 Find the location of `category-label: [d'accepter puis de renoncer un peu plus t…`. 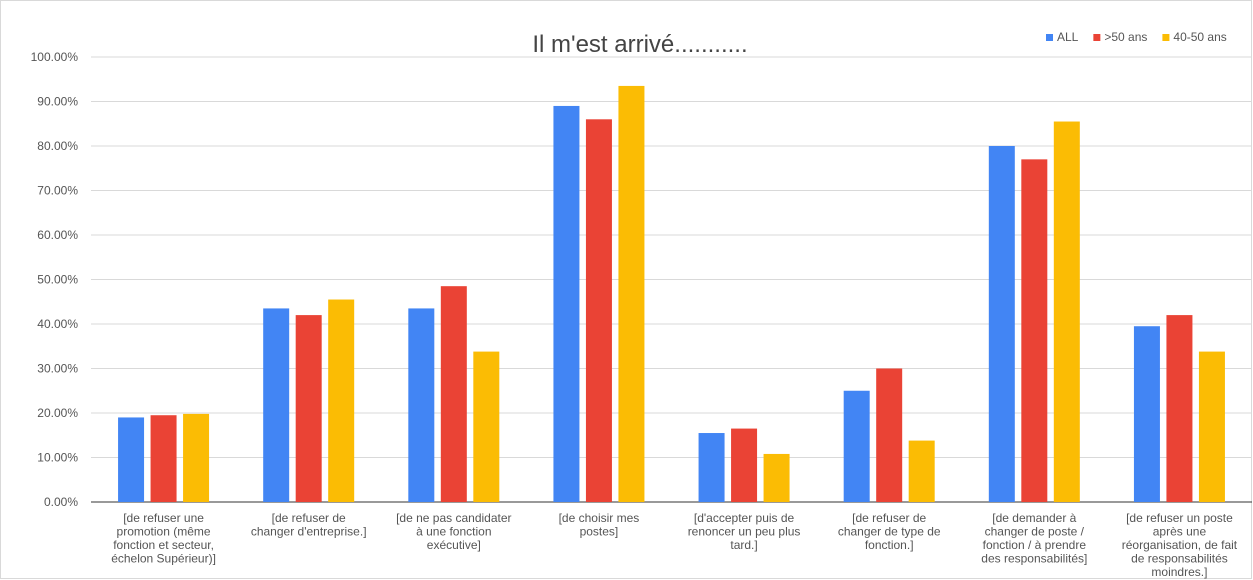

category-label: [d'accepter puis de renoncer un peu plus t… is located at coordinates (744, 531).